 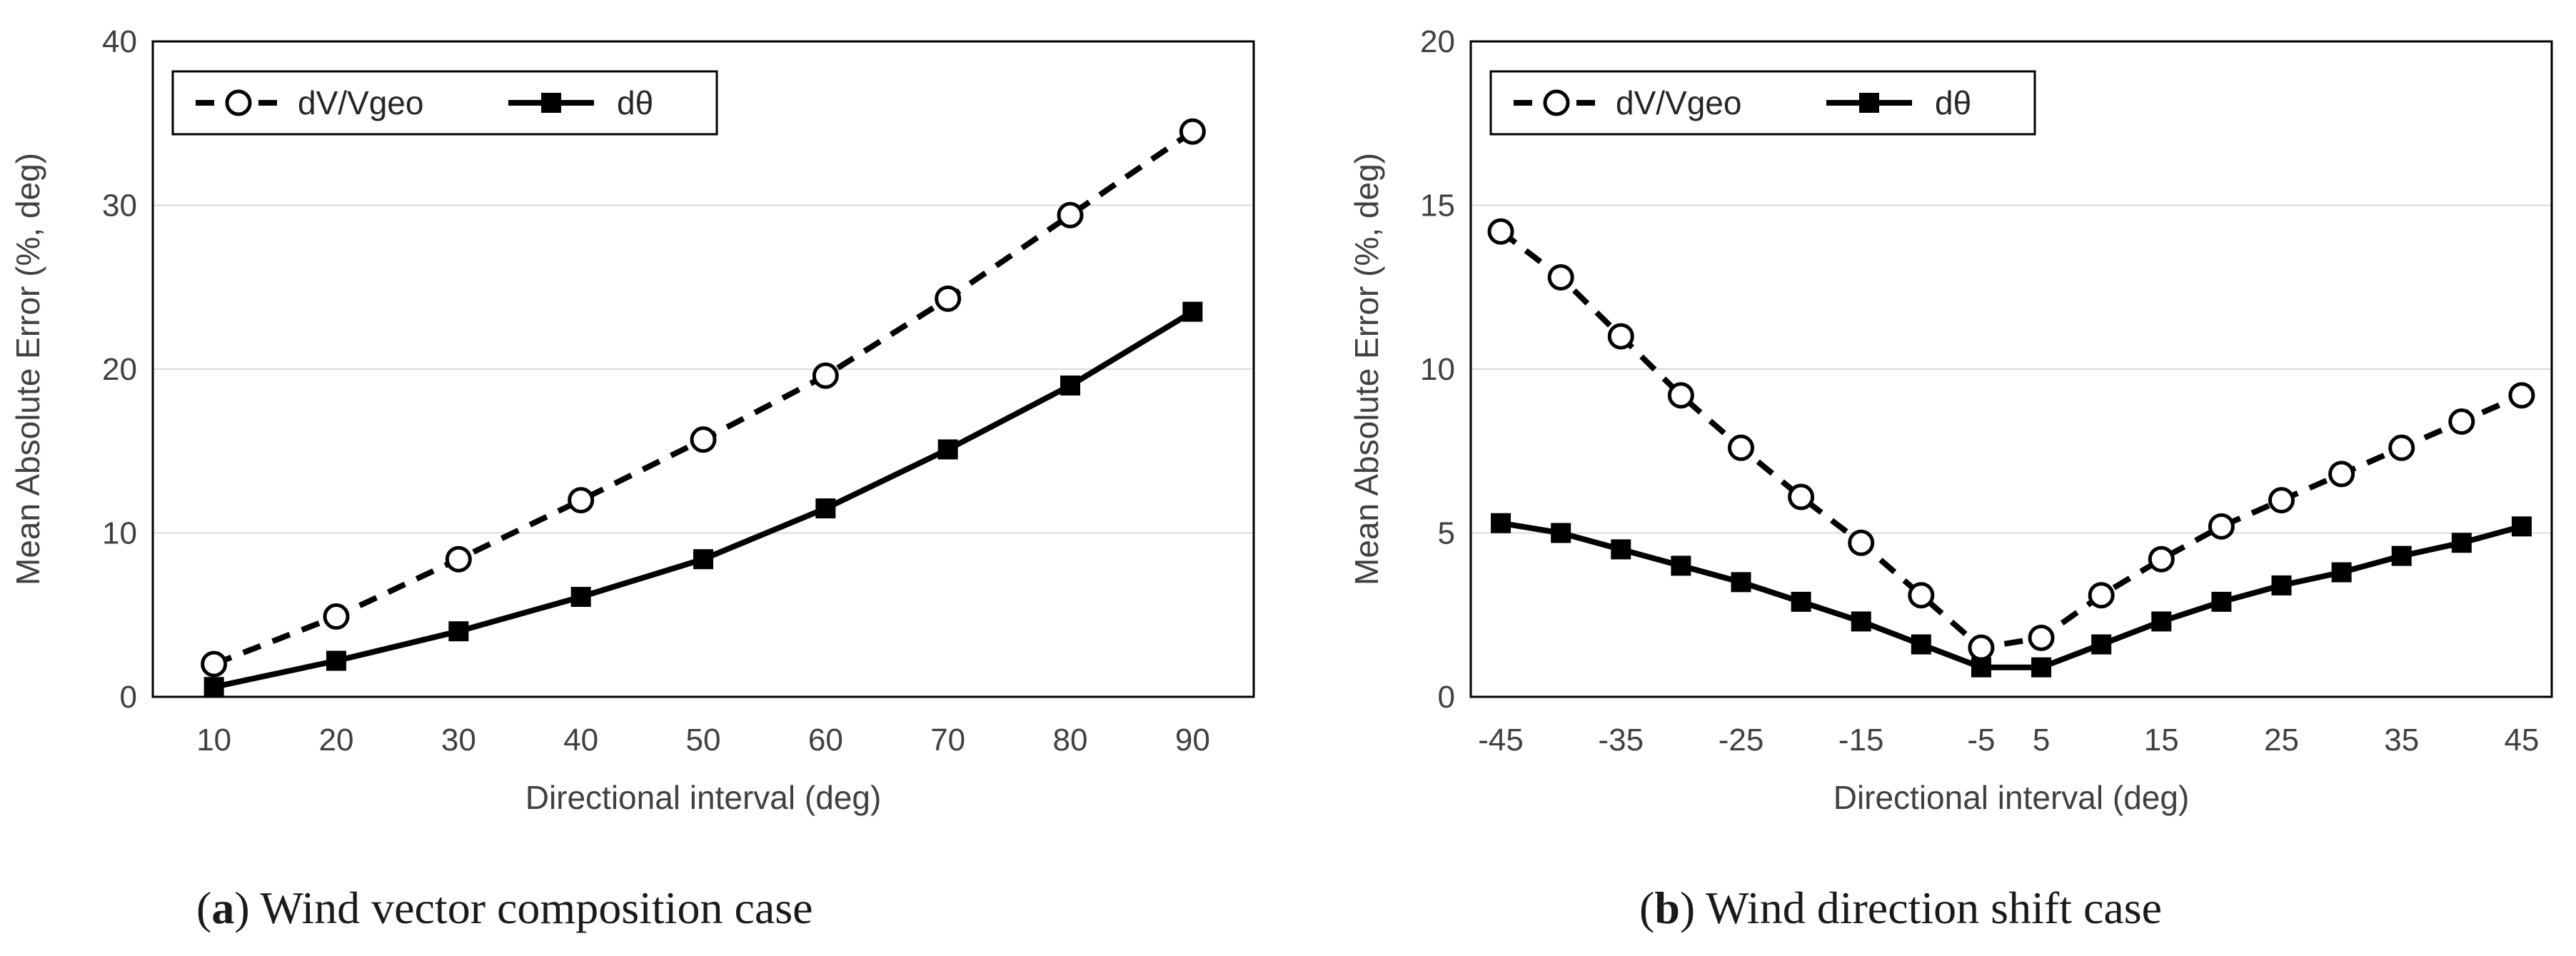 I want to click on caption-a-text: Wind vector composition case, so click(x=536, y=907).